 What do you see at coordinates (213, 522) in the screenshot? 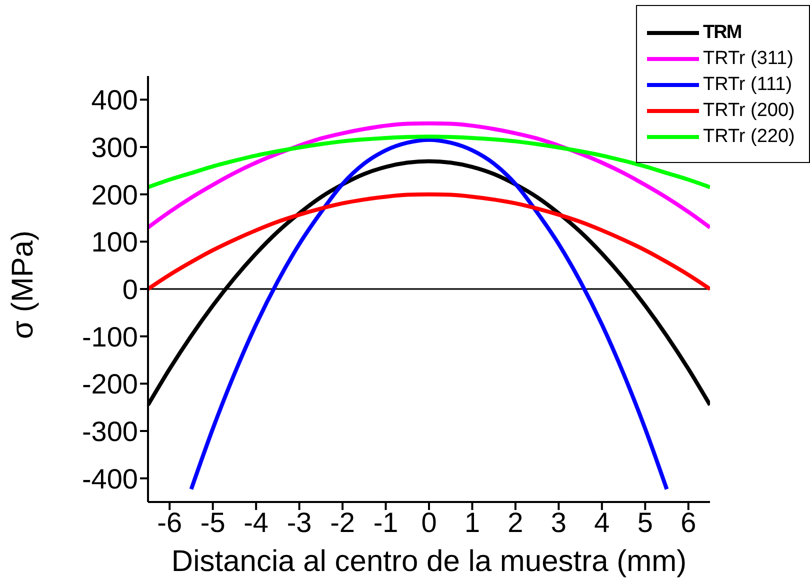
I see `x-tick-label: -5` at bounding box center [213, 522].